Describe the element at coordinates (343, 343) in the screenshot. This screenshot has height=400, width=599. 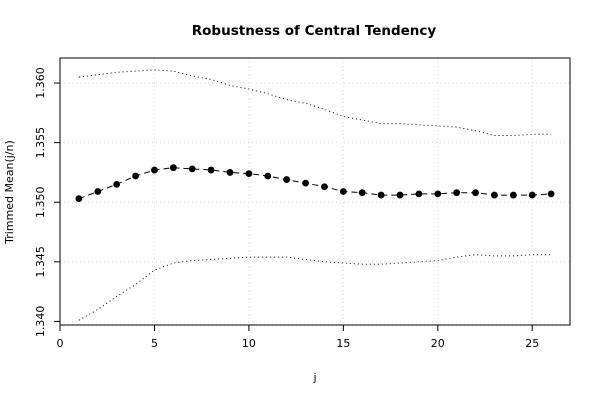
I see `x-tick-label: 15` at that location.